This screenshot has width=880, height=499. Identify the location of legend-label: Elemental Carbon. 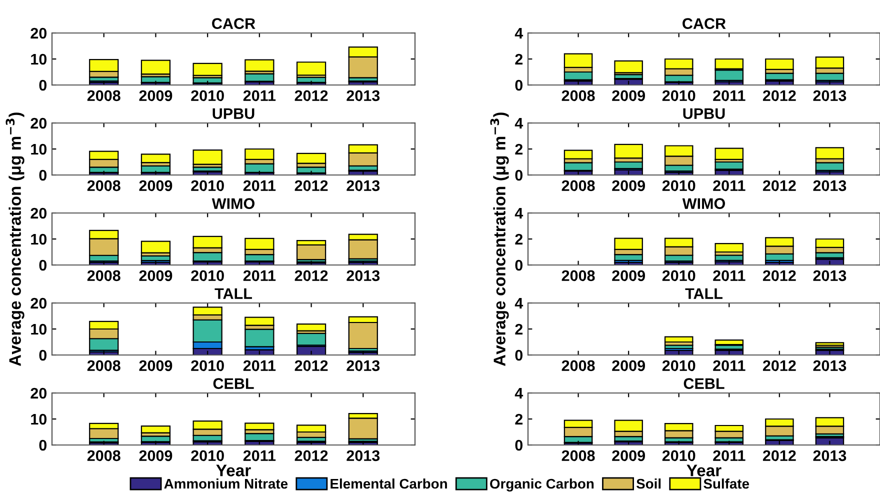
(388, 483).